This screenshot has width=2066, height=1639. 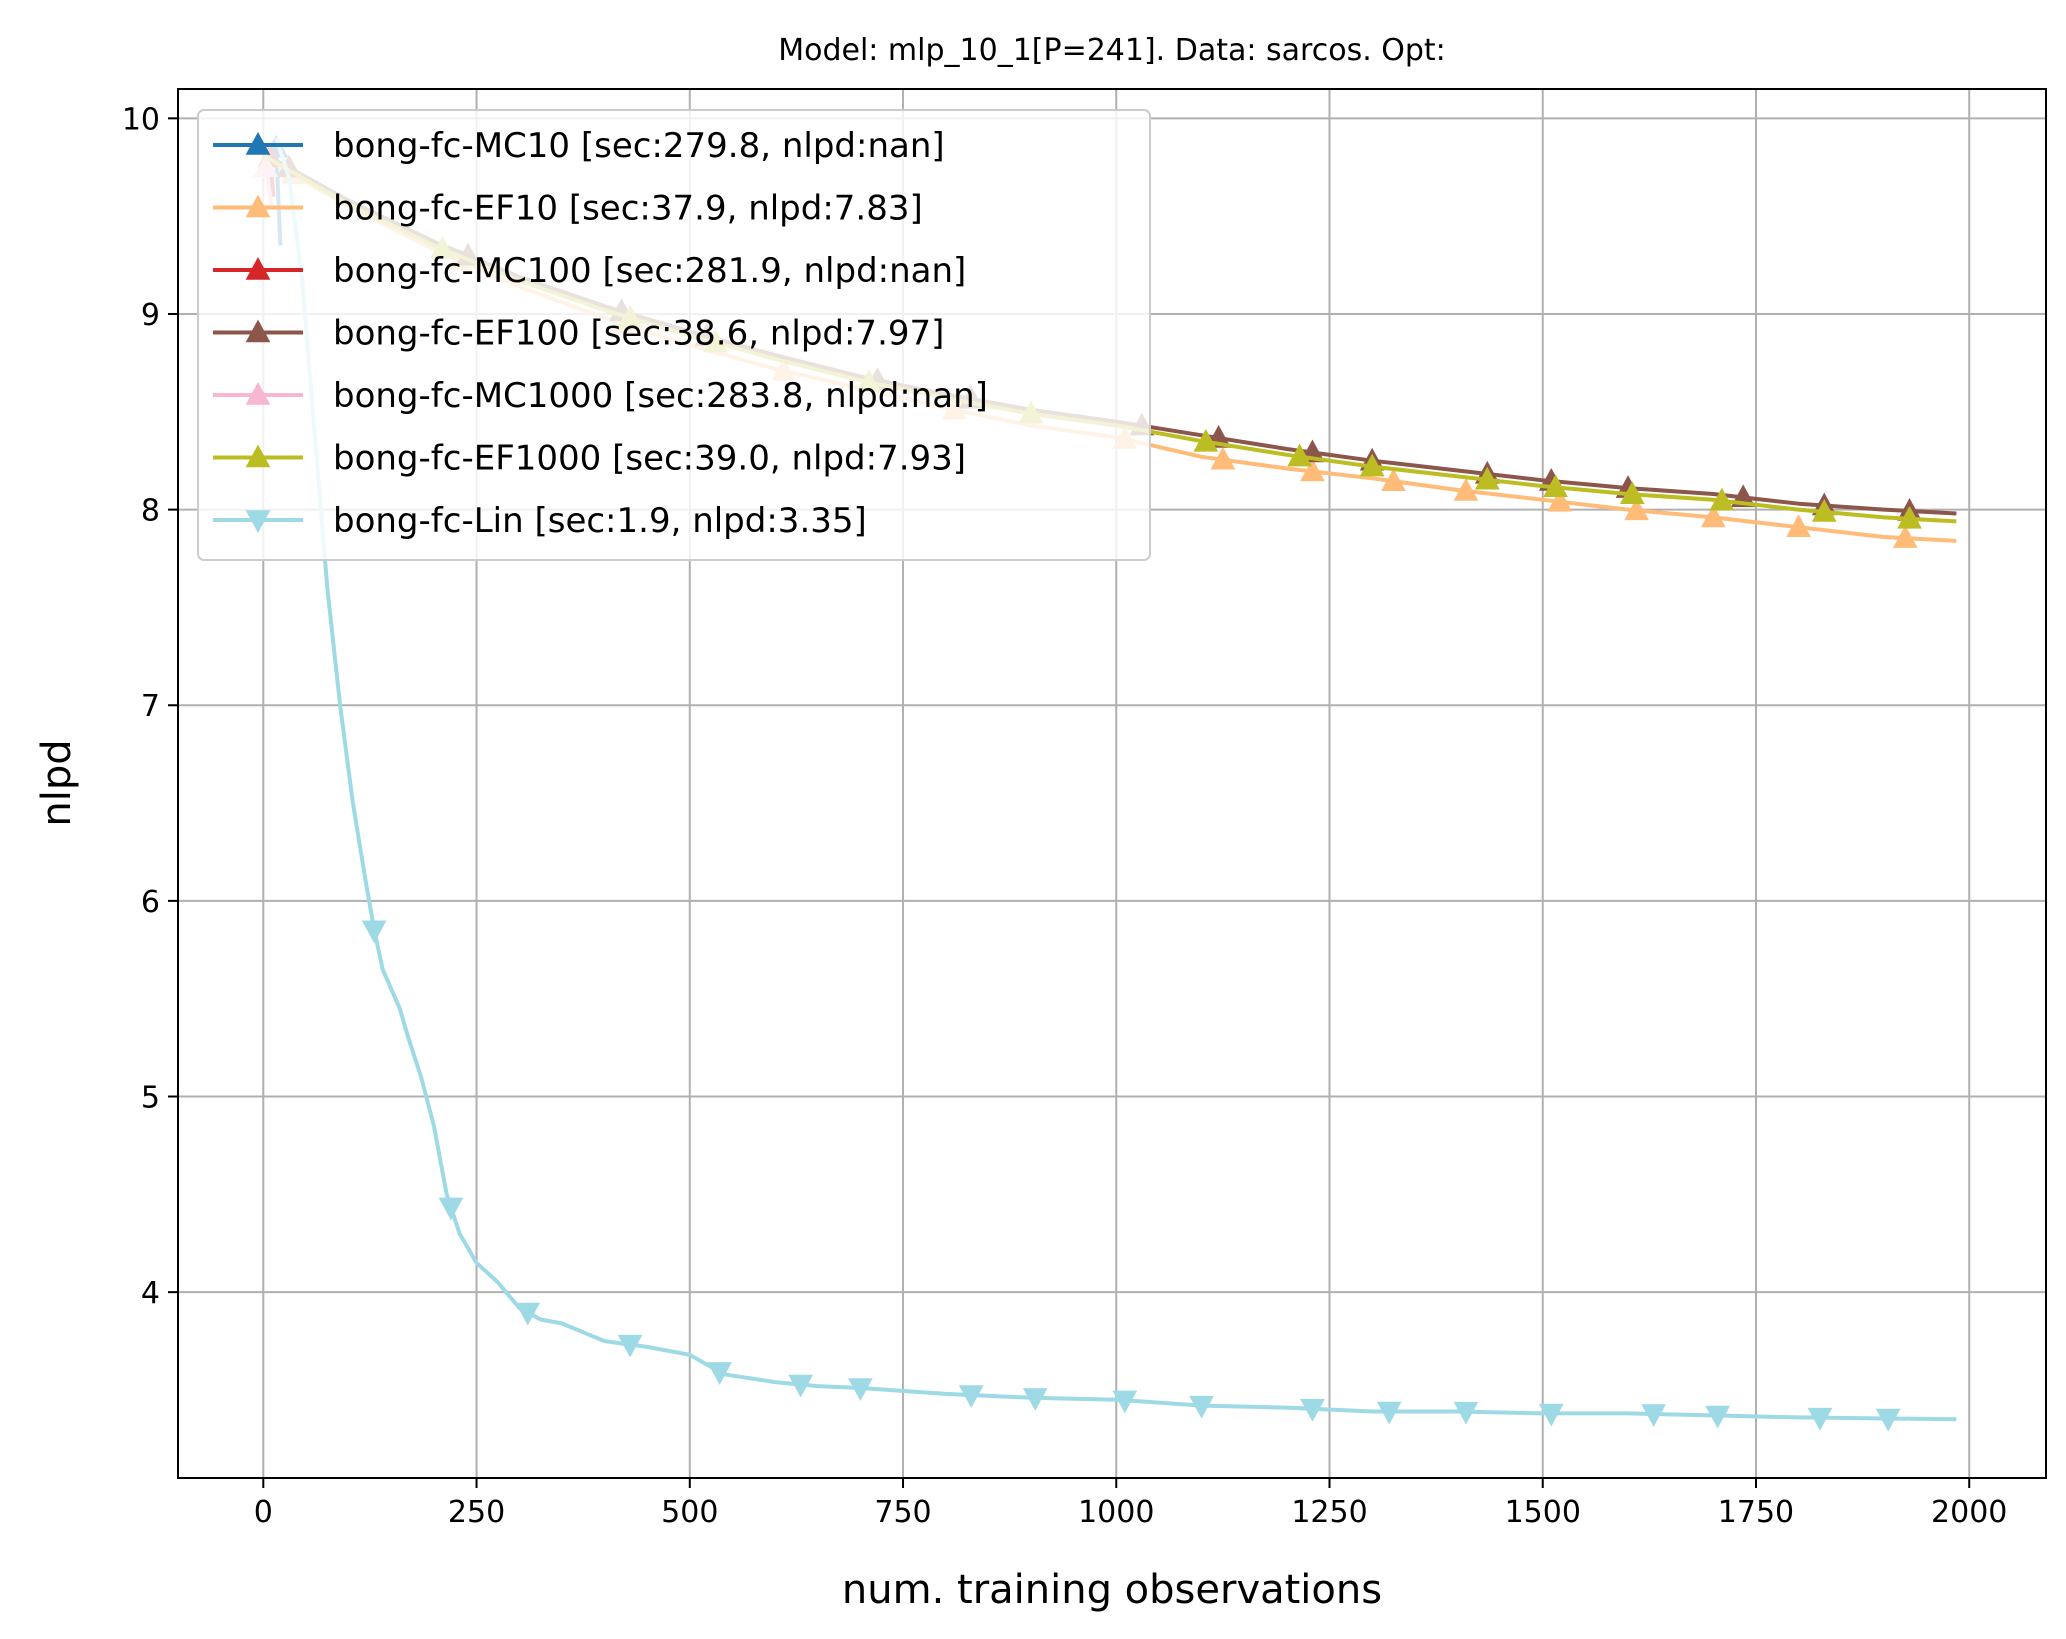 I want to click on y-tick-label: 9, so click(x=150, y=315).